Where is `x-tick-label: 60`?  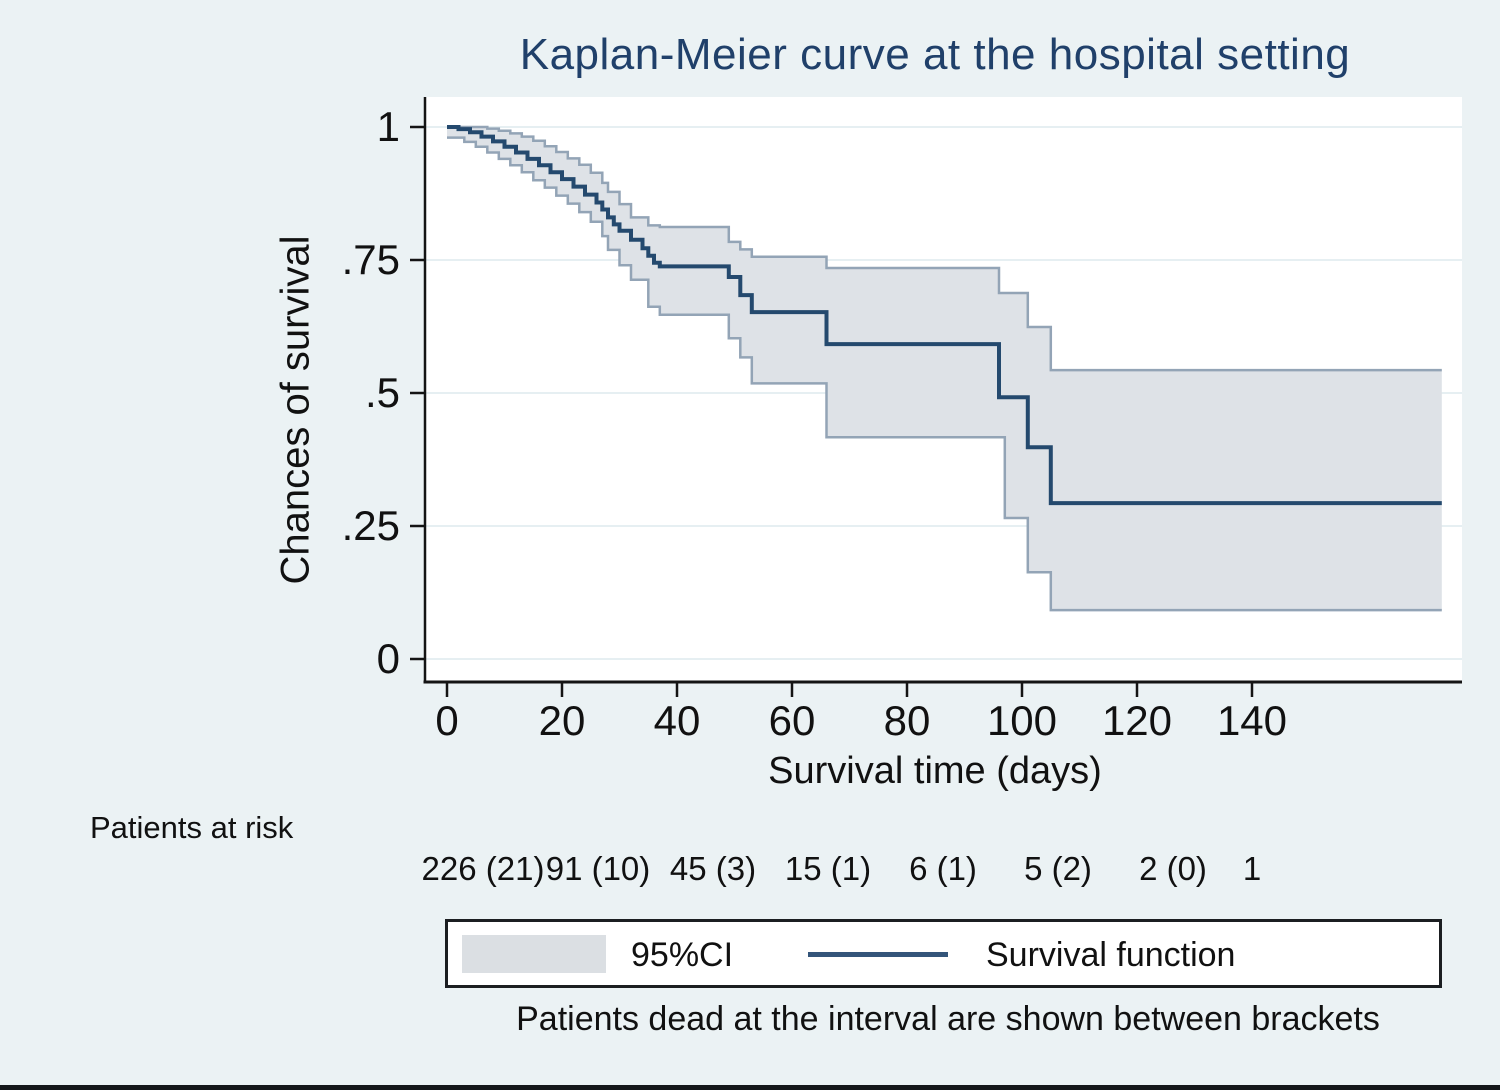 x-tick-label: 60 is located at coordinates (792, 720).